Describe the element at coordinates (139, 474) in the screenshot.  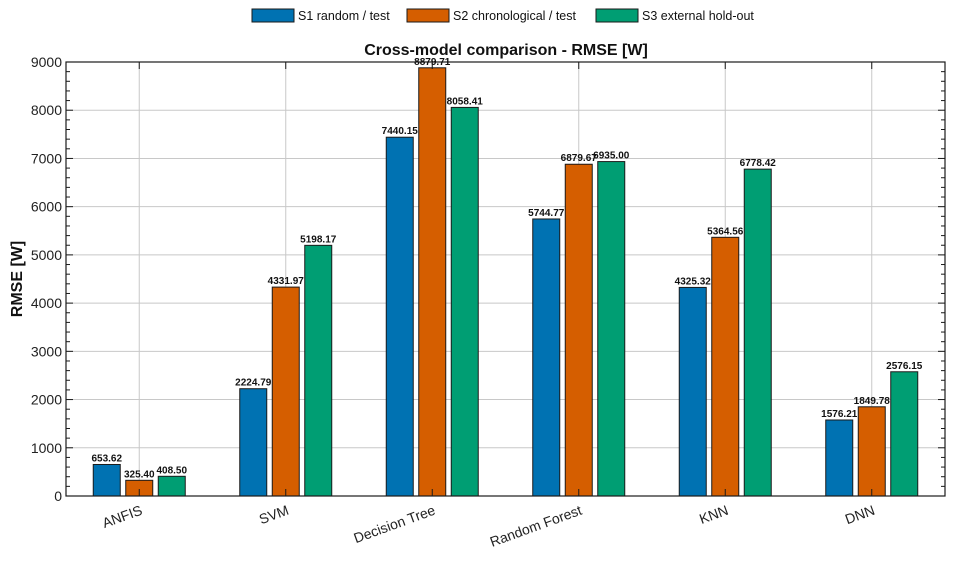
I see `bar-value-label: 325.40` at that location.